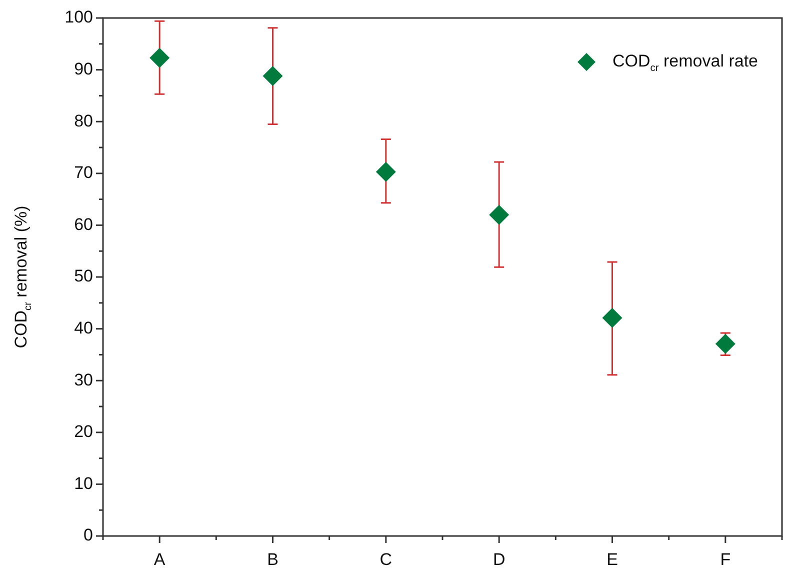 The image size is (792, 585). What do you see at coordinates (160, 560) in the screenshot?
I see `x-tick-label: A` at bounding box center [160, 560].